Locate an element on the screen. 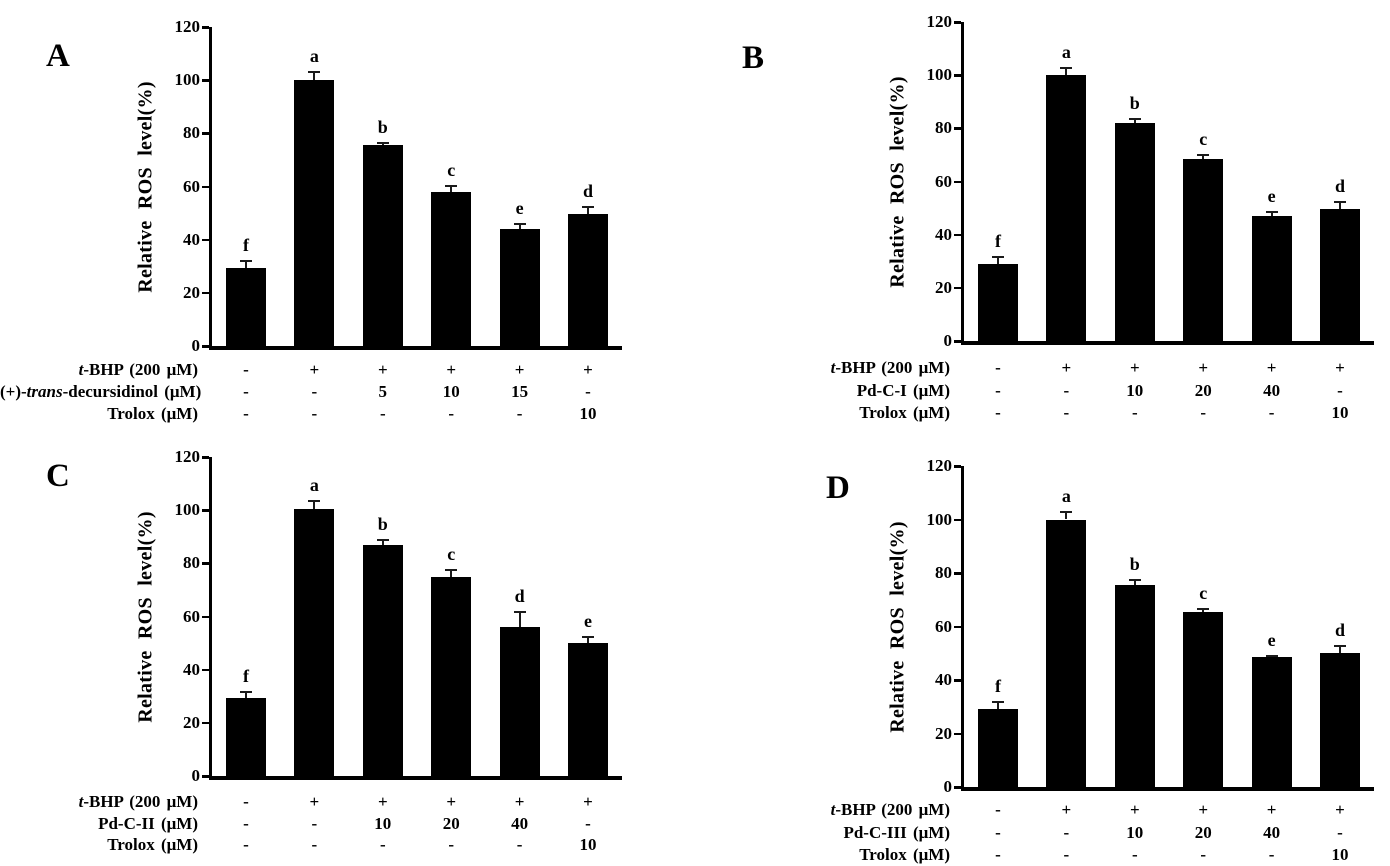 The image size is (1390, 866). treatment-value: 40 is located at coordinates (520, 823).